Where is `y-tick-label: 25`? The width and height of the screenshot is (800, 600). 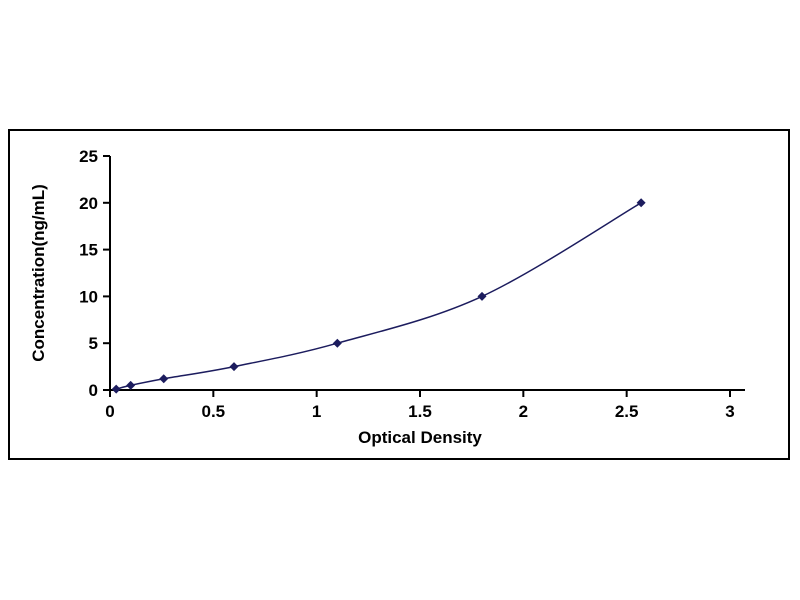
y-tick-label: 25 is located at coordinates (88, 156).